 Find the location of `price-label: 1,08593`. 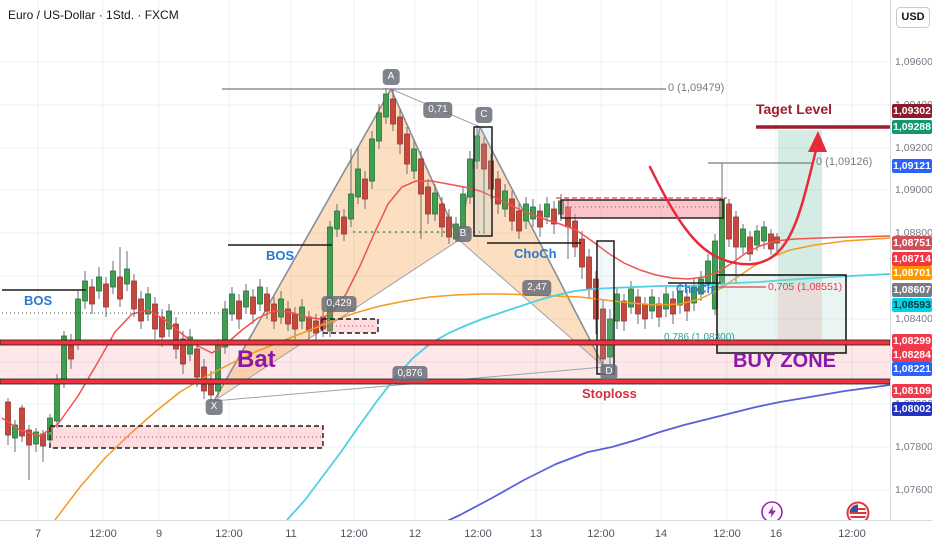

price-label: 1,08593 is located at coordinates (912, 305).